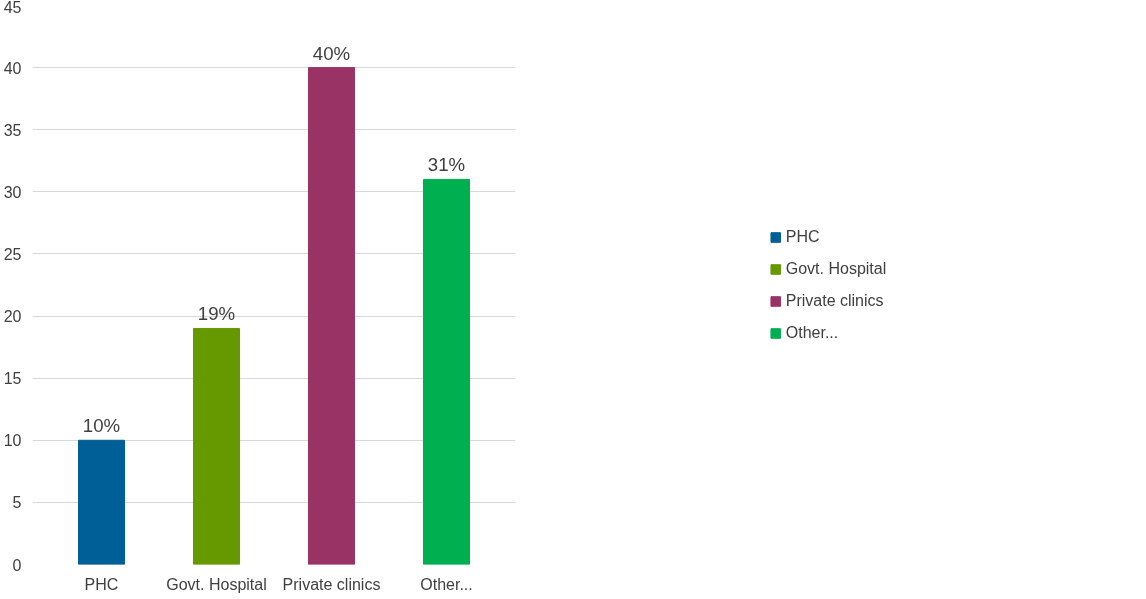 This screenshot has width=1146, height=599. I want to click on y-tick-label: 45, so click(12, 8).